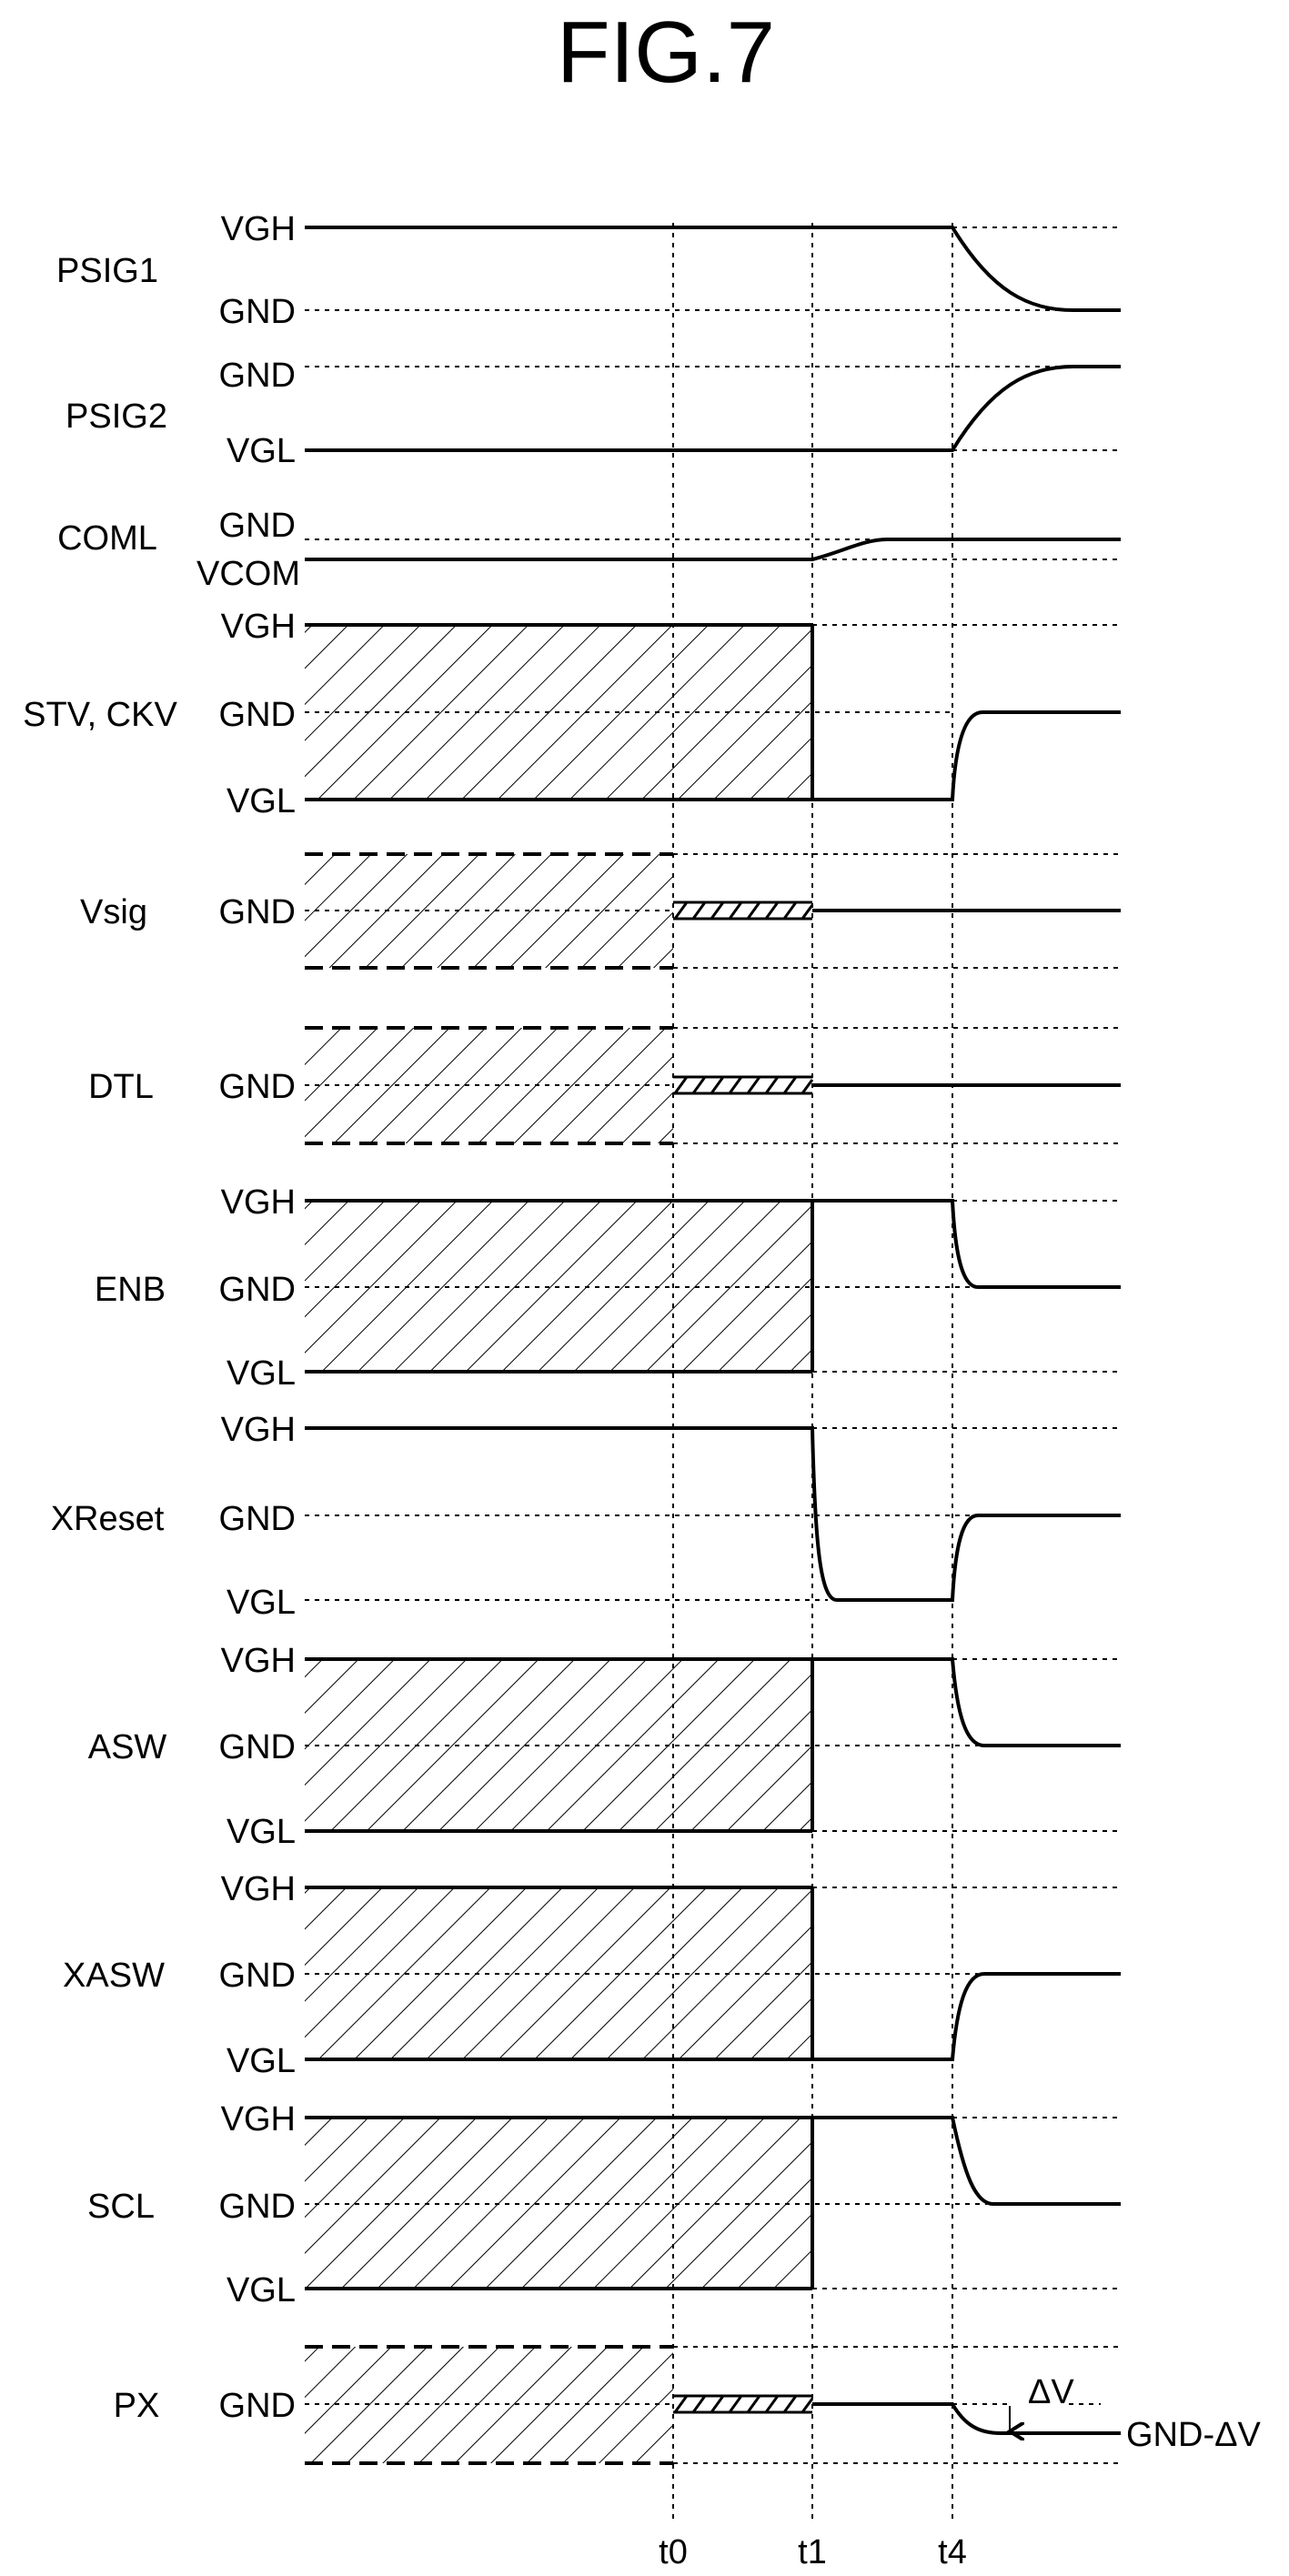  Describe the element at coordinates (107, 538) in the screenshot. I see `signal-name: COML` at that location.